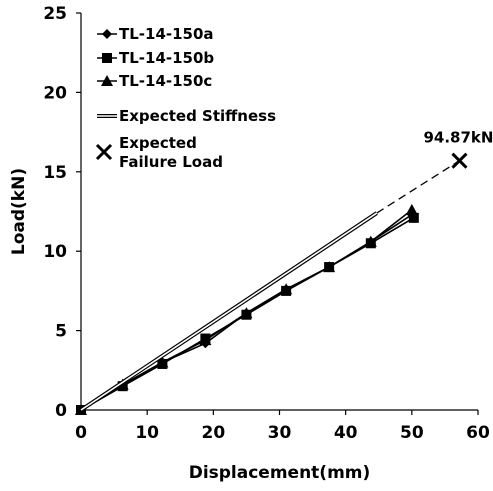 The width and height of the screenshot is (493, 491). What do you see at coordinates (459, 160) in the screenshot?
I see `failure-load-marker` at bounding box center [459, 160].